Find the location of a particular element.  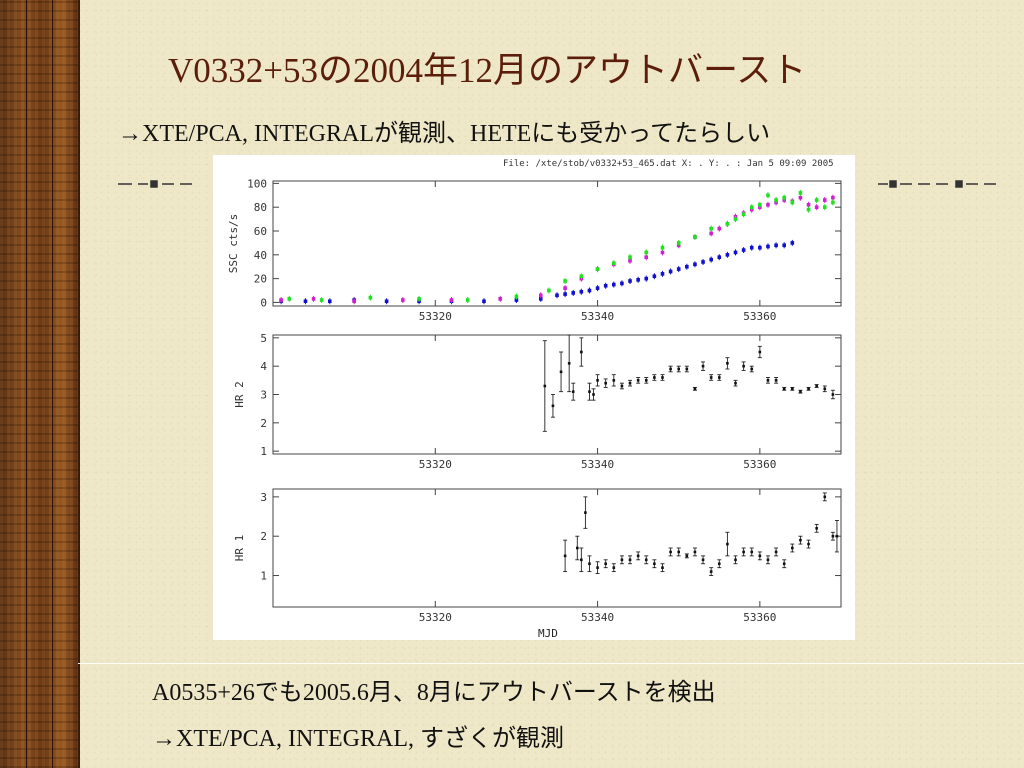

slide-subtitle: →XTE/PCA, INTEGRALが観測、HETEにも受かってたらしい is located at coordinates (444, 134).